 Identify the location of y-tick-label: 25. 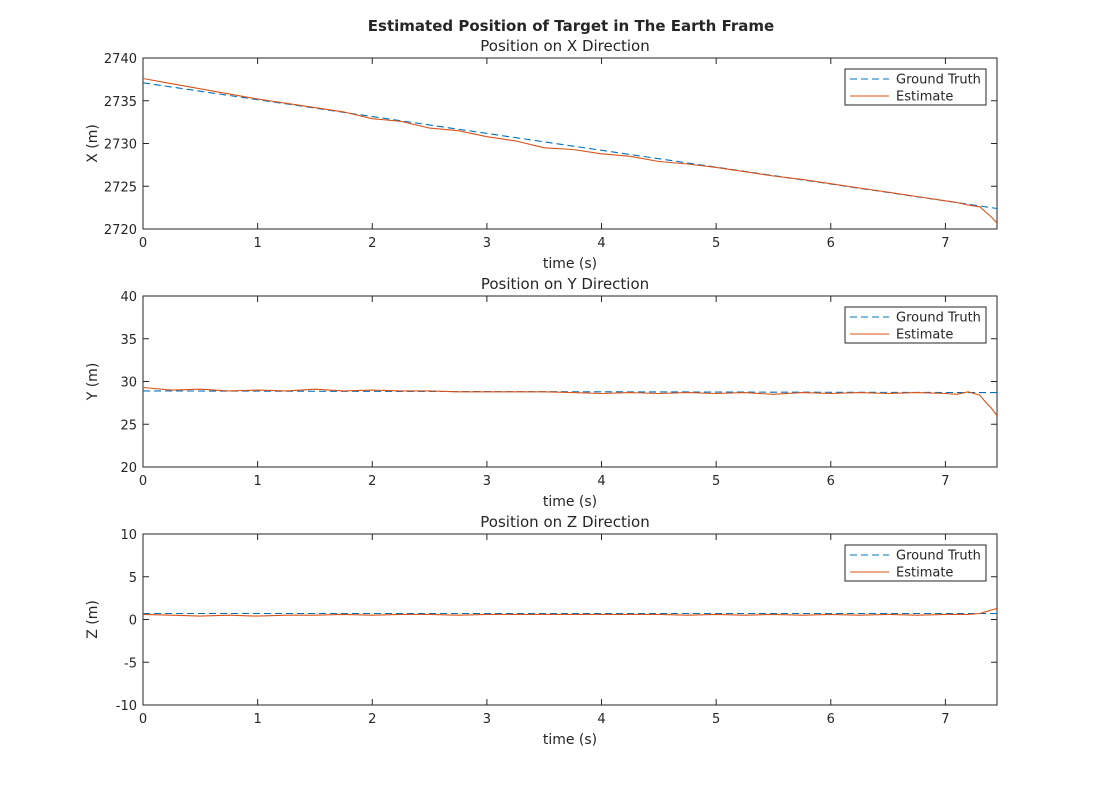
(128, 425).